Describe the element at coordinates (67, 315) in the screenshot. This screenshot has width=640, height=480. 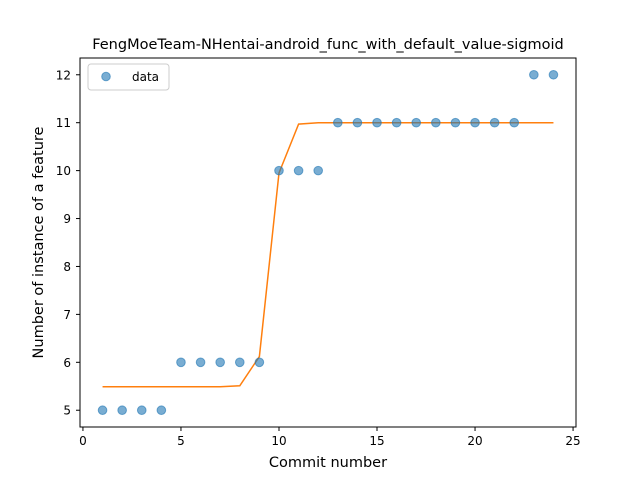
I see `y-tick-label: 7` at that location.